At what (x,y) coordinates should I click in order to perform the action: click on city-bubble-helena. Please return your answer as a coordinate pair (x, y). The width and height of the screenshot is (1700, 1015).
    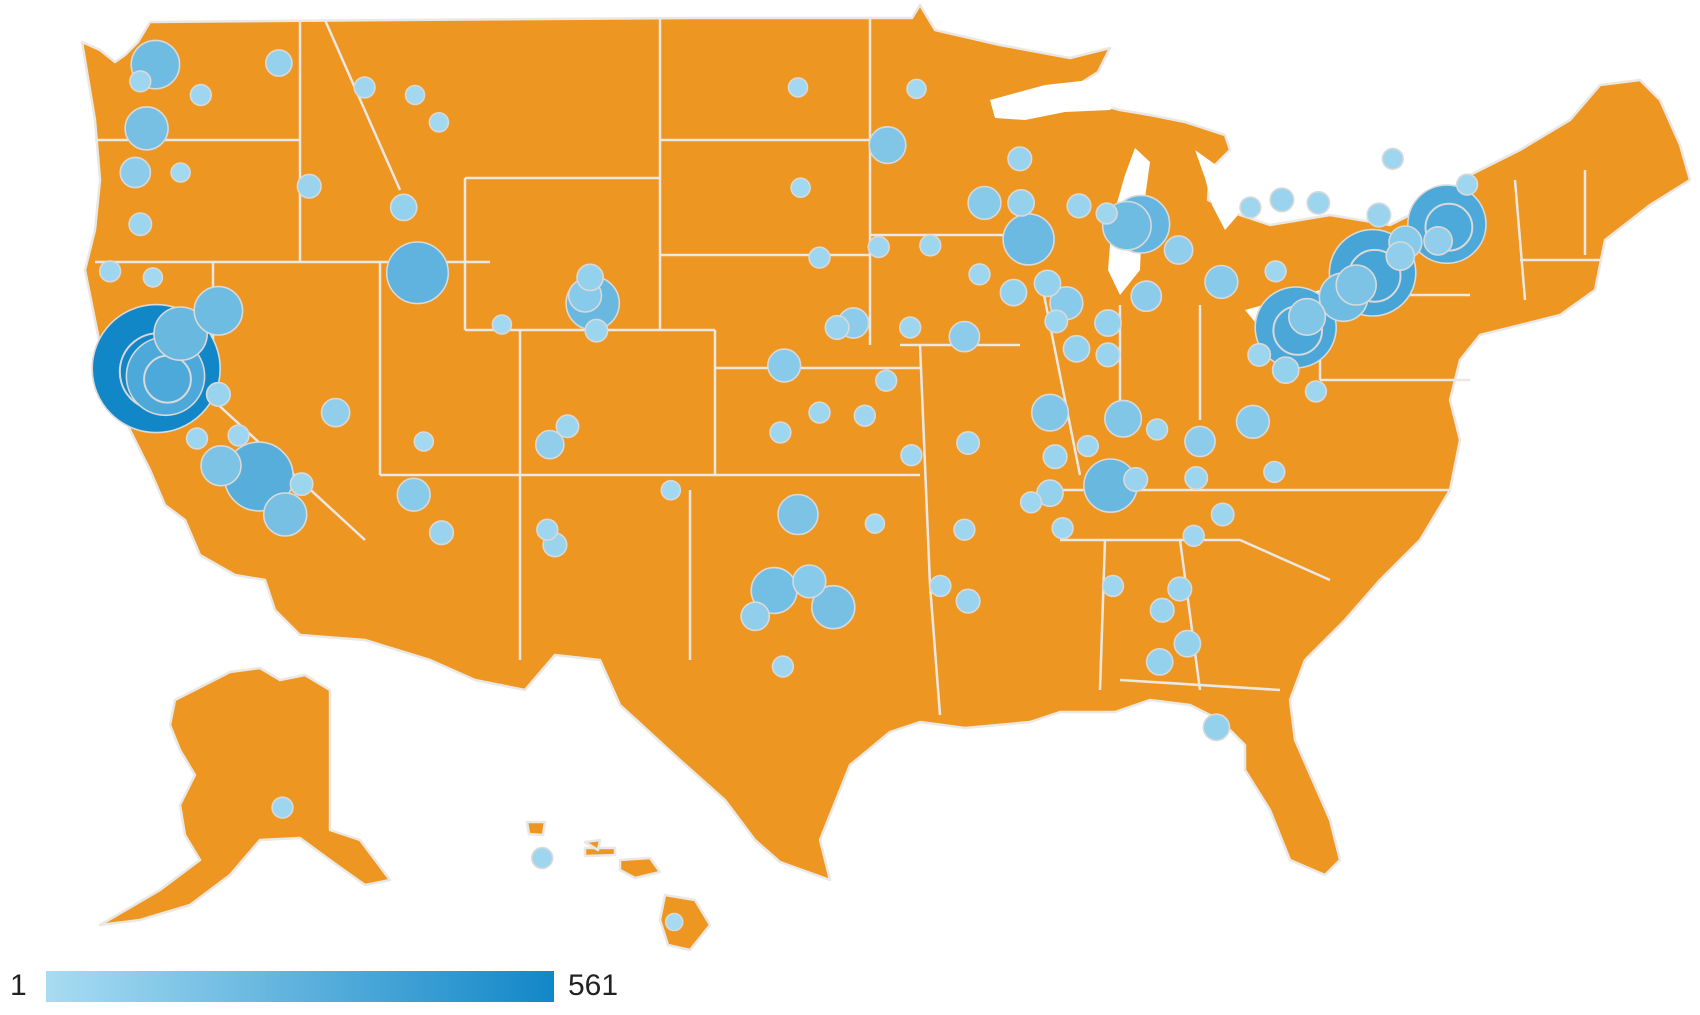
    Looking at the image, I should click on (415, 95).